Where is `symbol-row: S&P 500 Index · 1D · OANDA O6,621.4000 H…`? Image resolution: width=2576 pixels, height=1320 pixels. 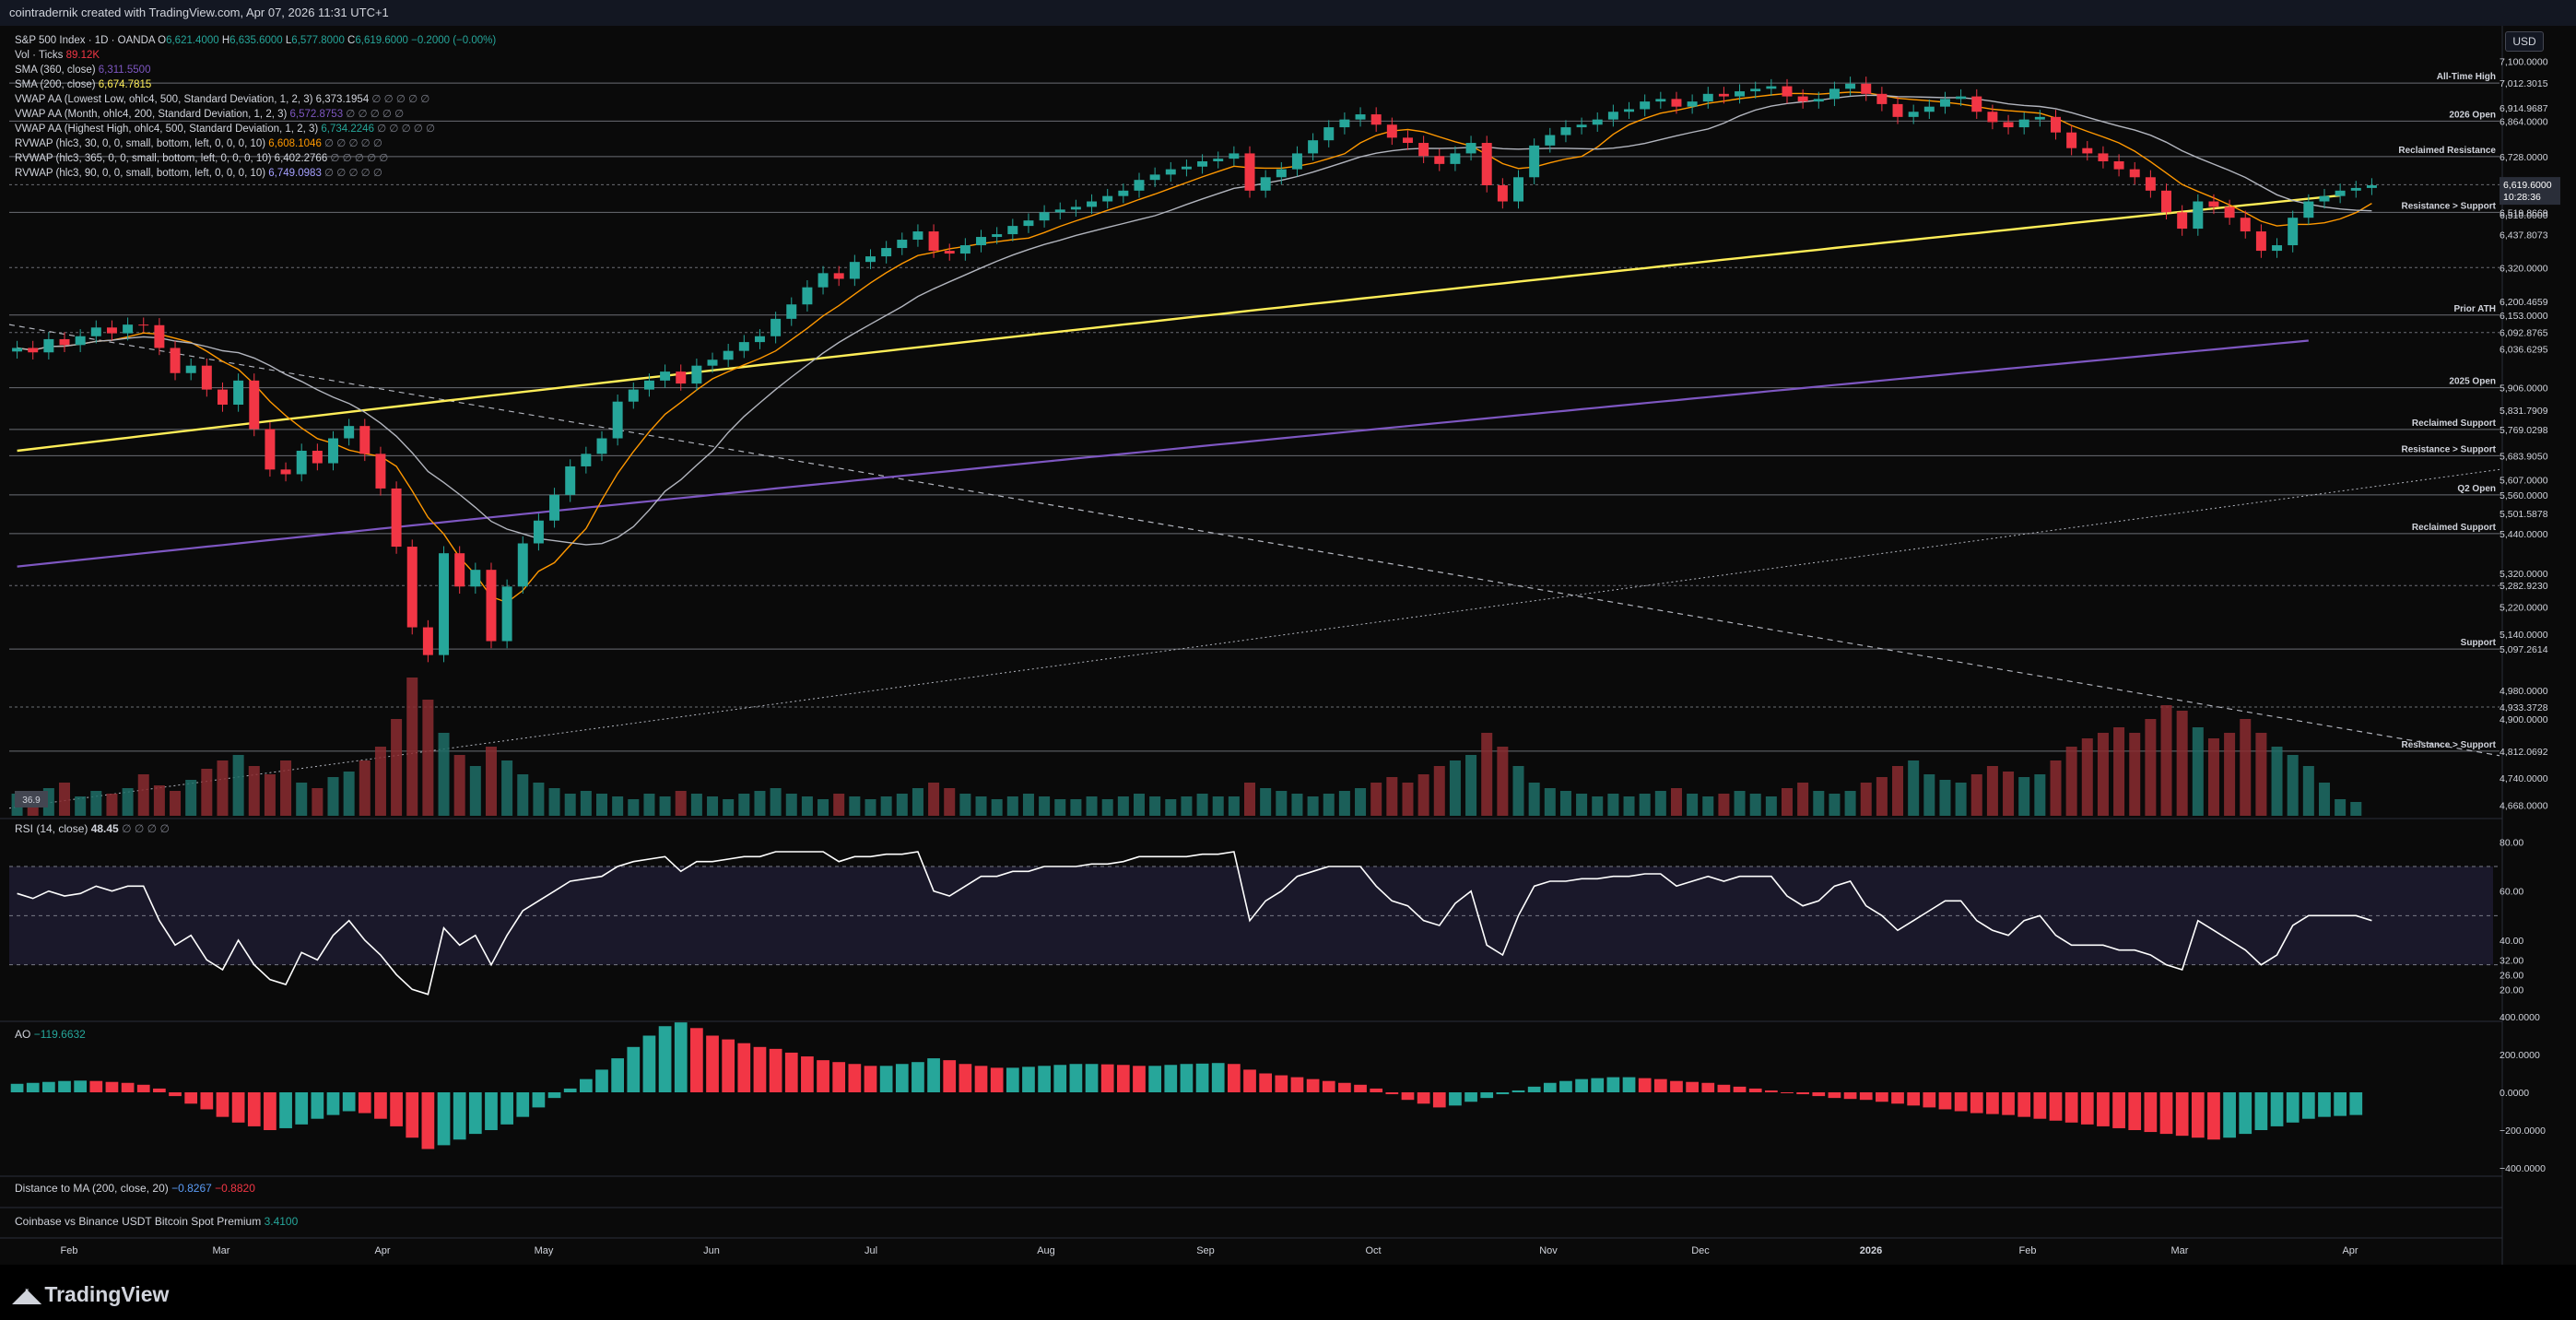
symbol-row: S&P 500 Index · 1D · OANDA O6,621.4000 H… is located at coordinates (255, 40).